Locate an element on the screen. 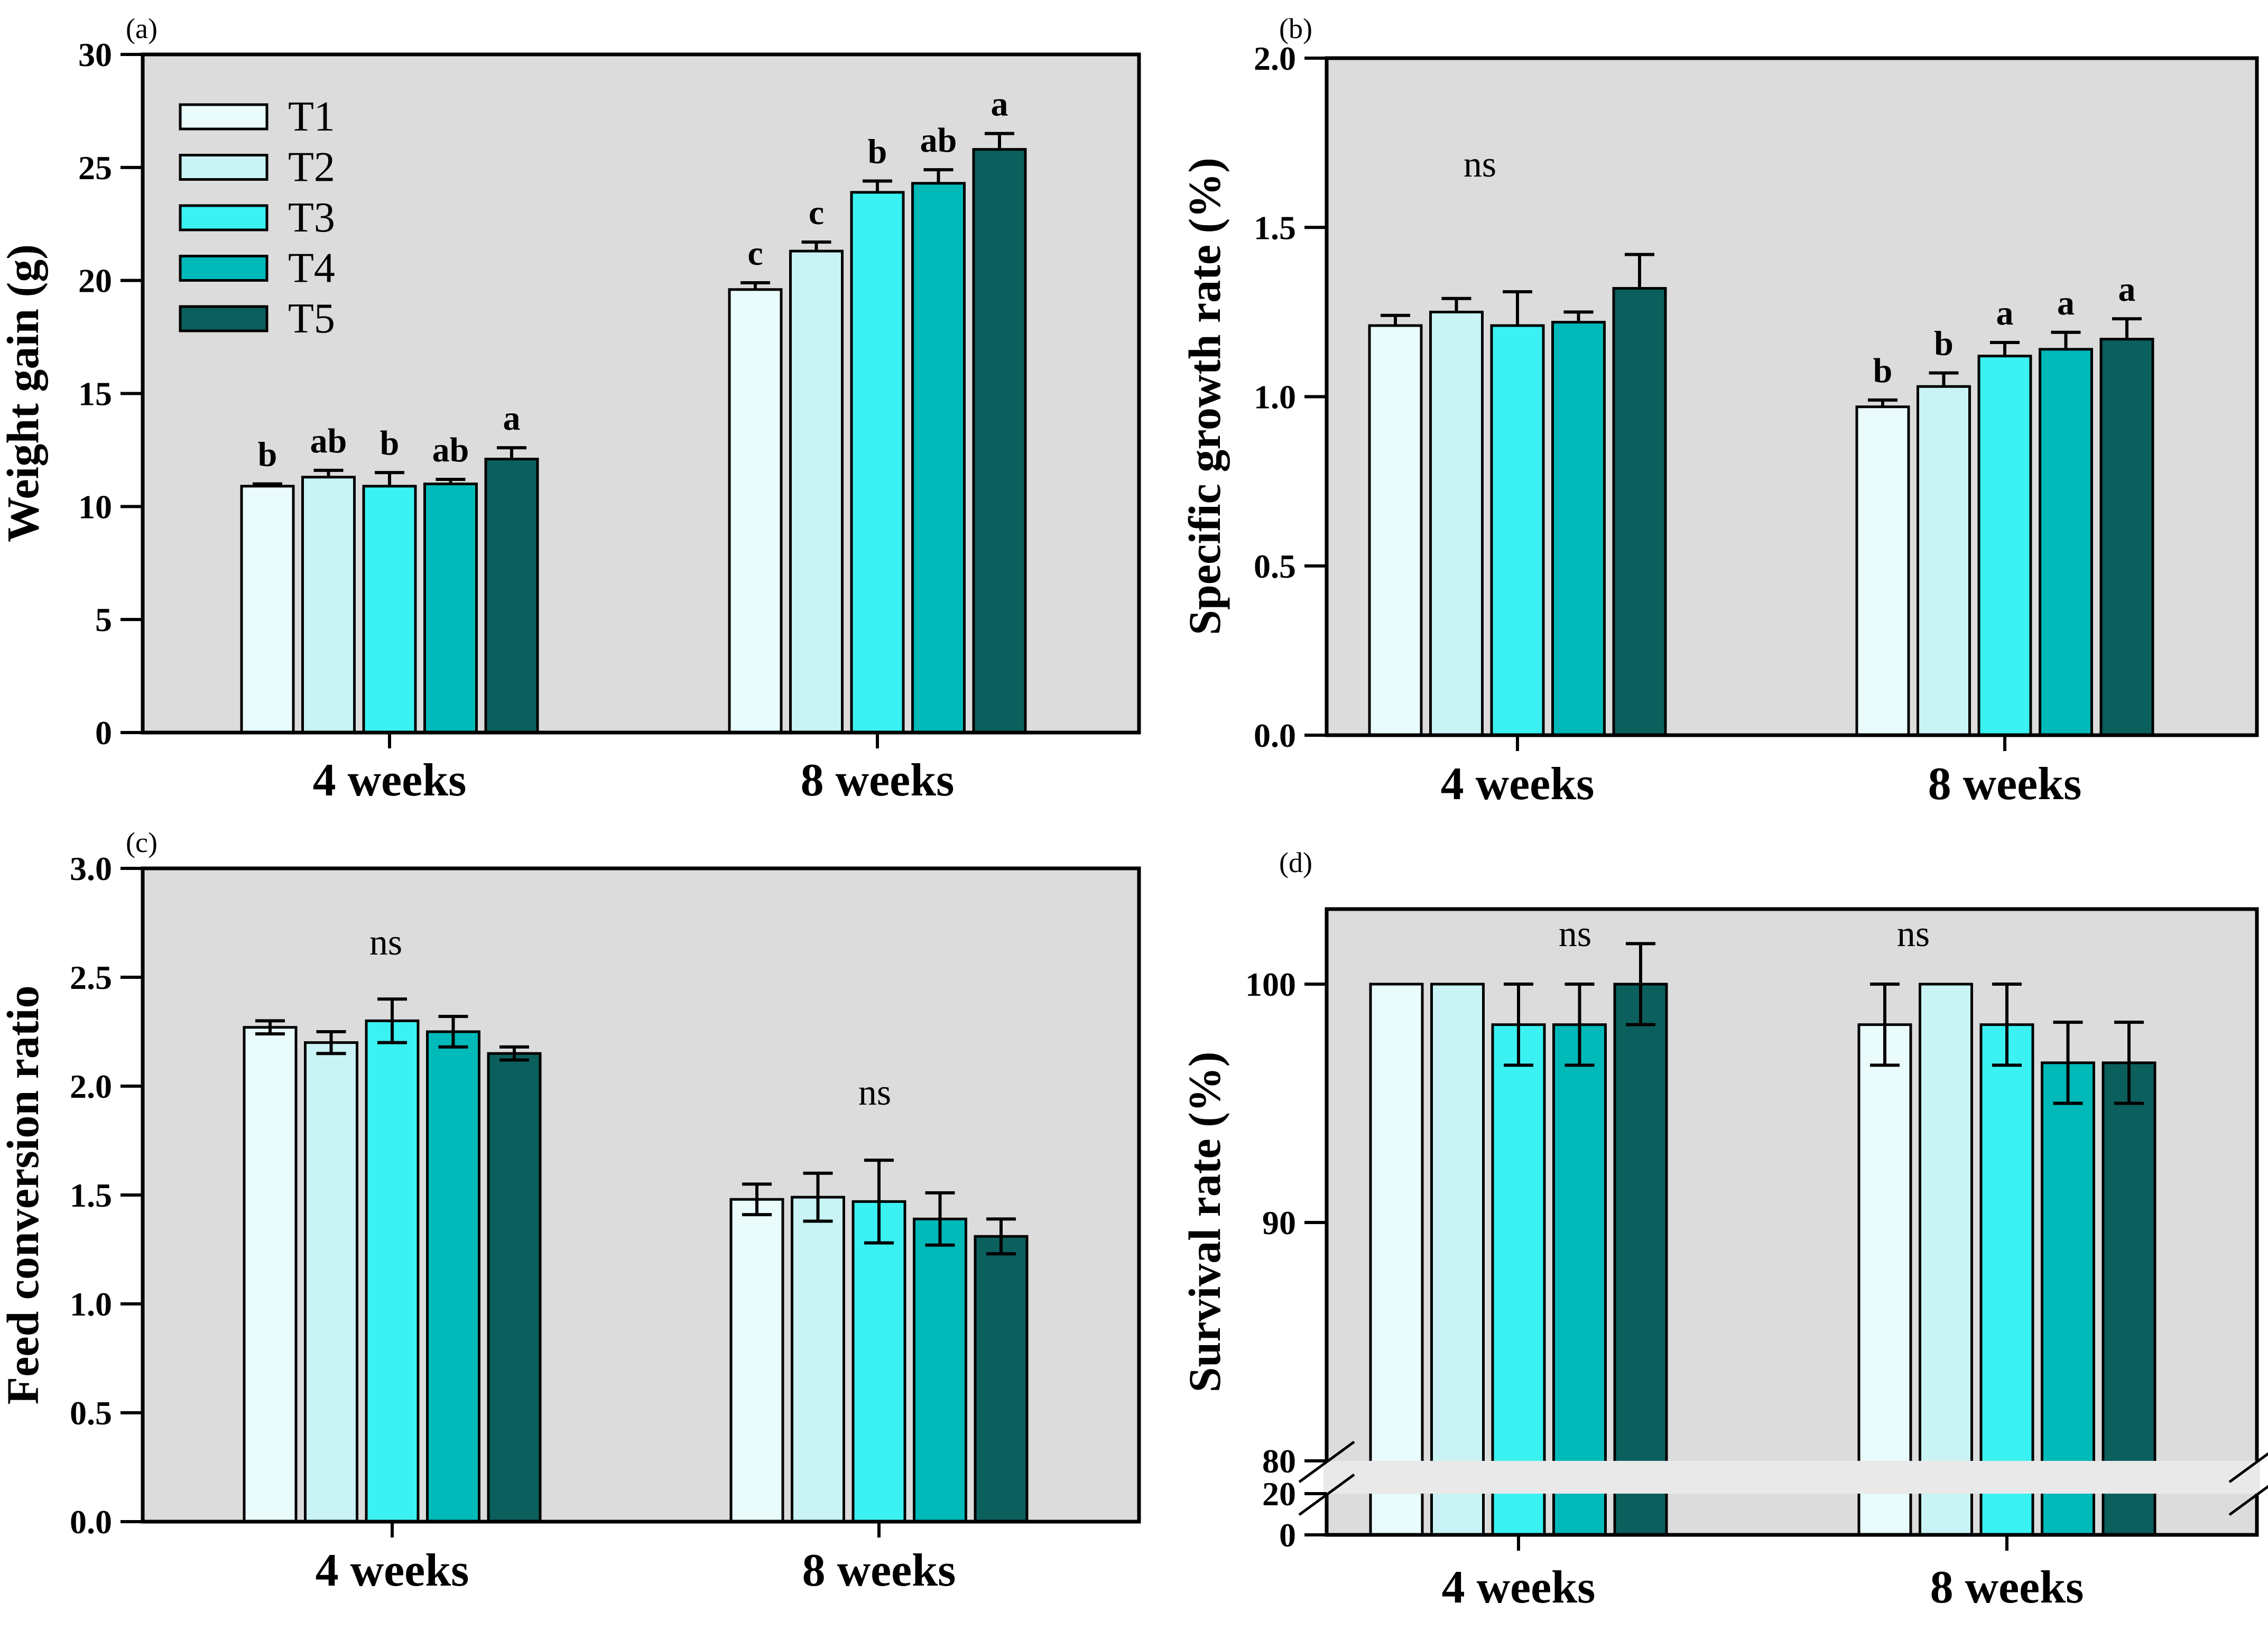 The width and height of the screenshot is (2268, 1630). y-tick-label: 2.5 is located at coordinates (91, 977).